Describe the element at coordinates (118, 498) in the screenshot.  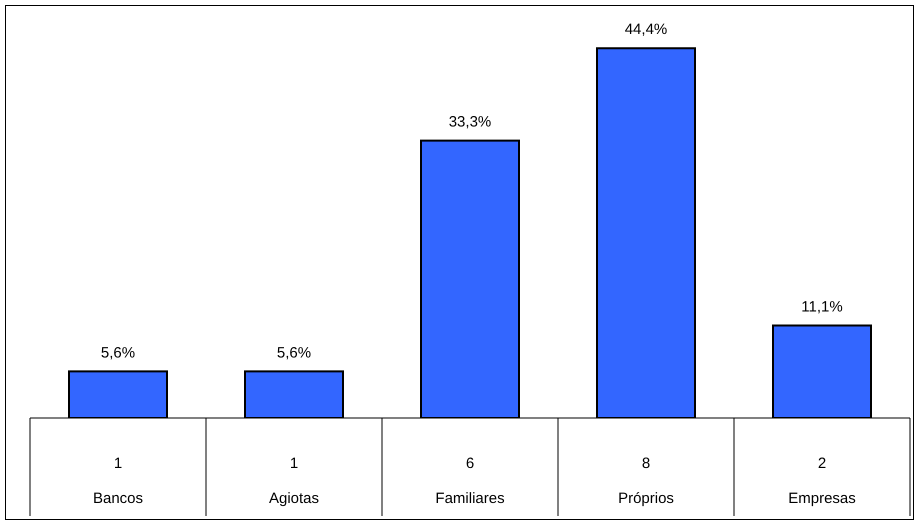
I see `x-tick-label: Bancos` at that location.